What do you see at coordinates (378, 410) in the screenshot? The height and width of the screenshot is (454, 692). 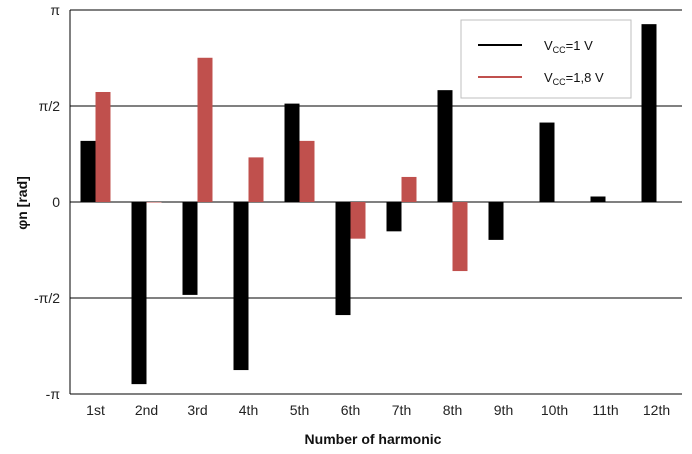 I see `x-tick-labels: 1st 2nd 3rd 4th 5th 6th 7th 8th 9th 10th 11th 12th` at bounding box center [378, 410].